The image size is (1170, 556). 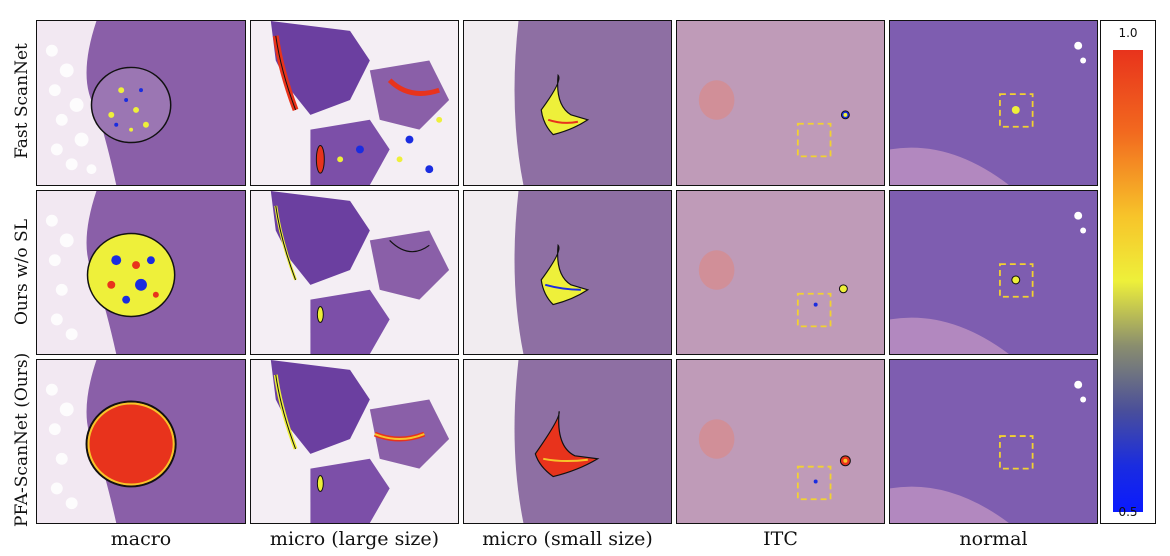 I want to click on col-label-micro-large: micro (large size), so click(x=354, y=539).